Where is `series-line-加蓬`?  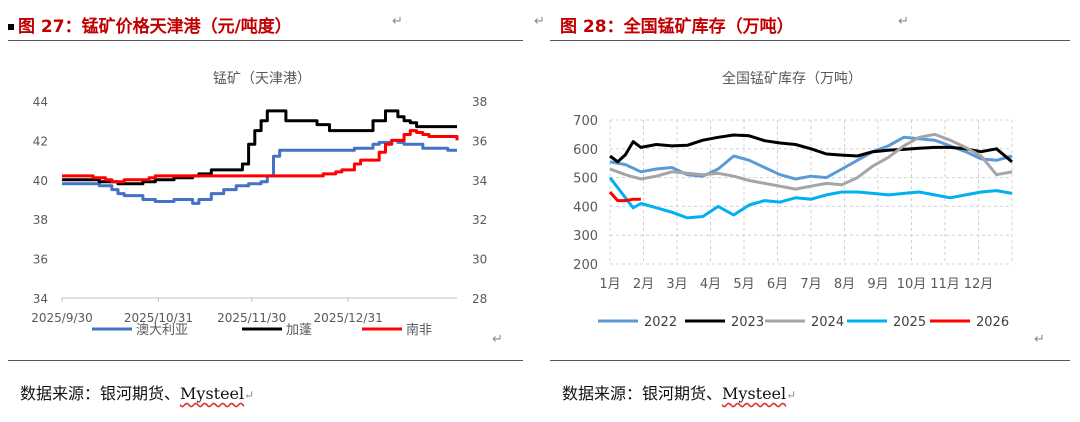 series-line-加蓬 is located at coordinates (259, 147).